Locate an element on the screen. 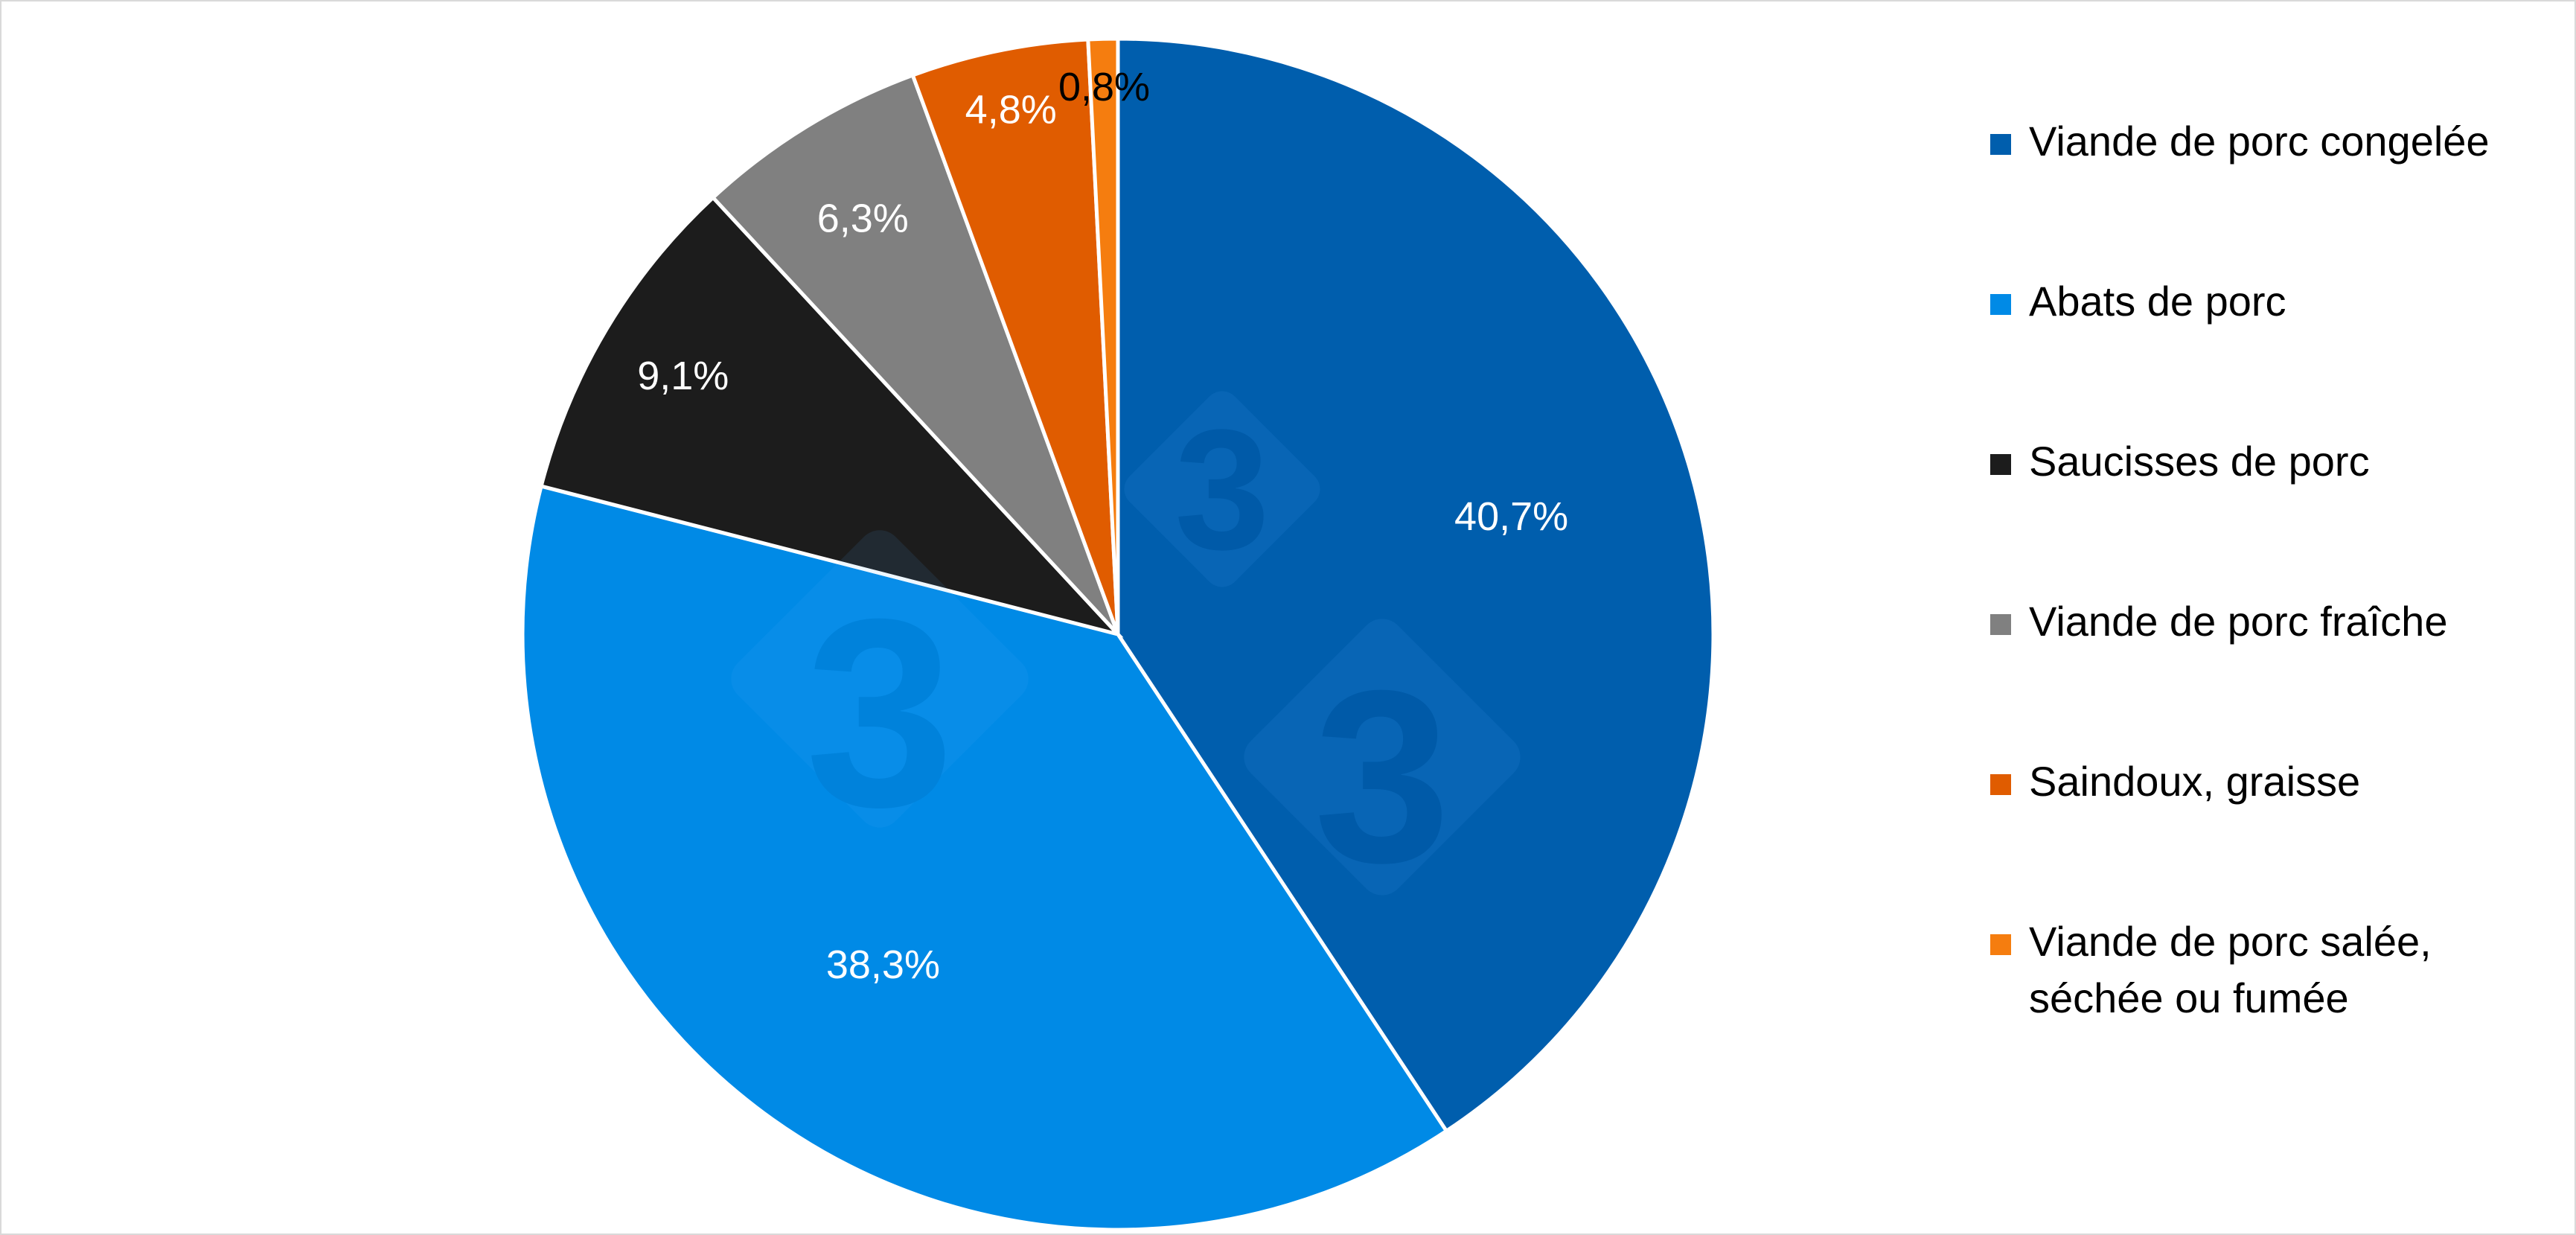 The width and height of the screenshot is (2576, 1235). legend-label: Abats de porc is located at coordinates (2158, 301).